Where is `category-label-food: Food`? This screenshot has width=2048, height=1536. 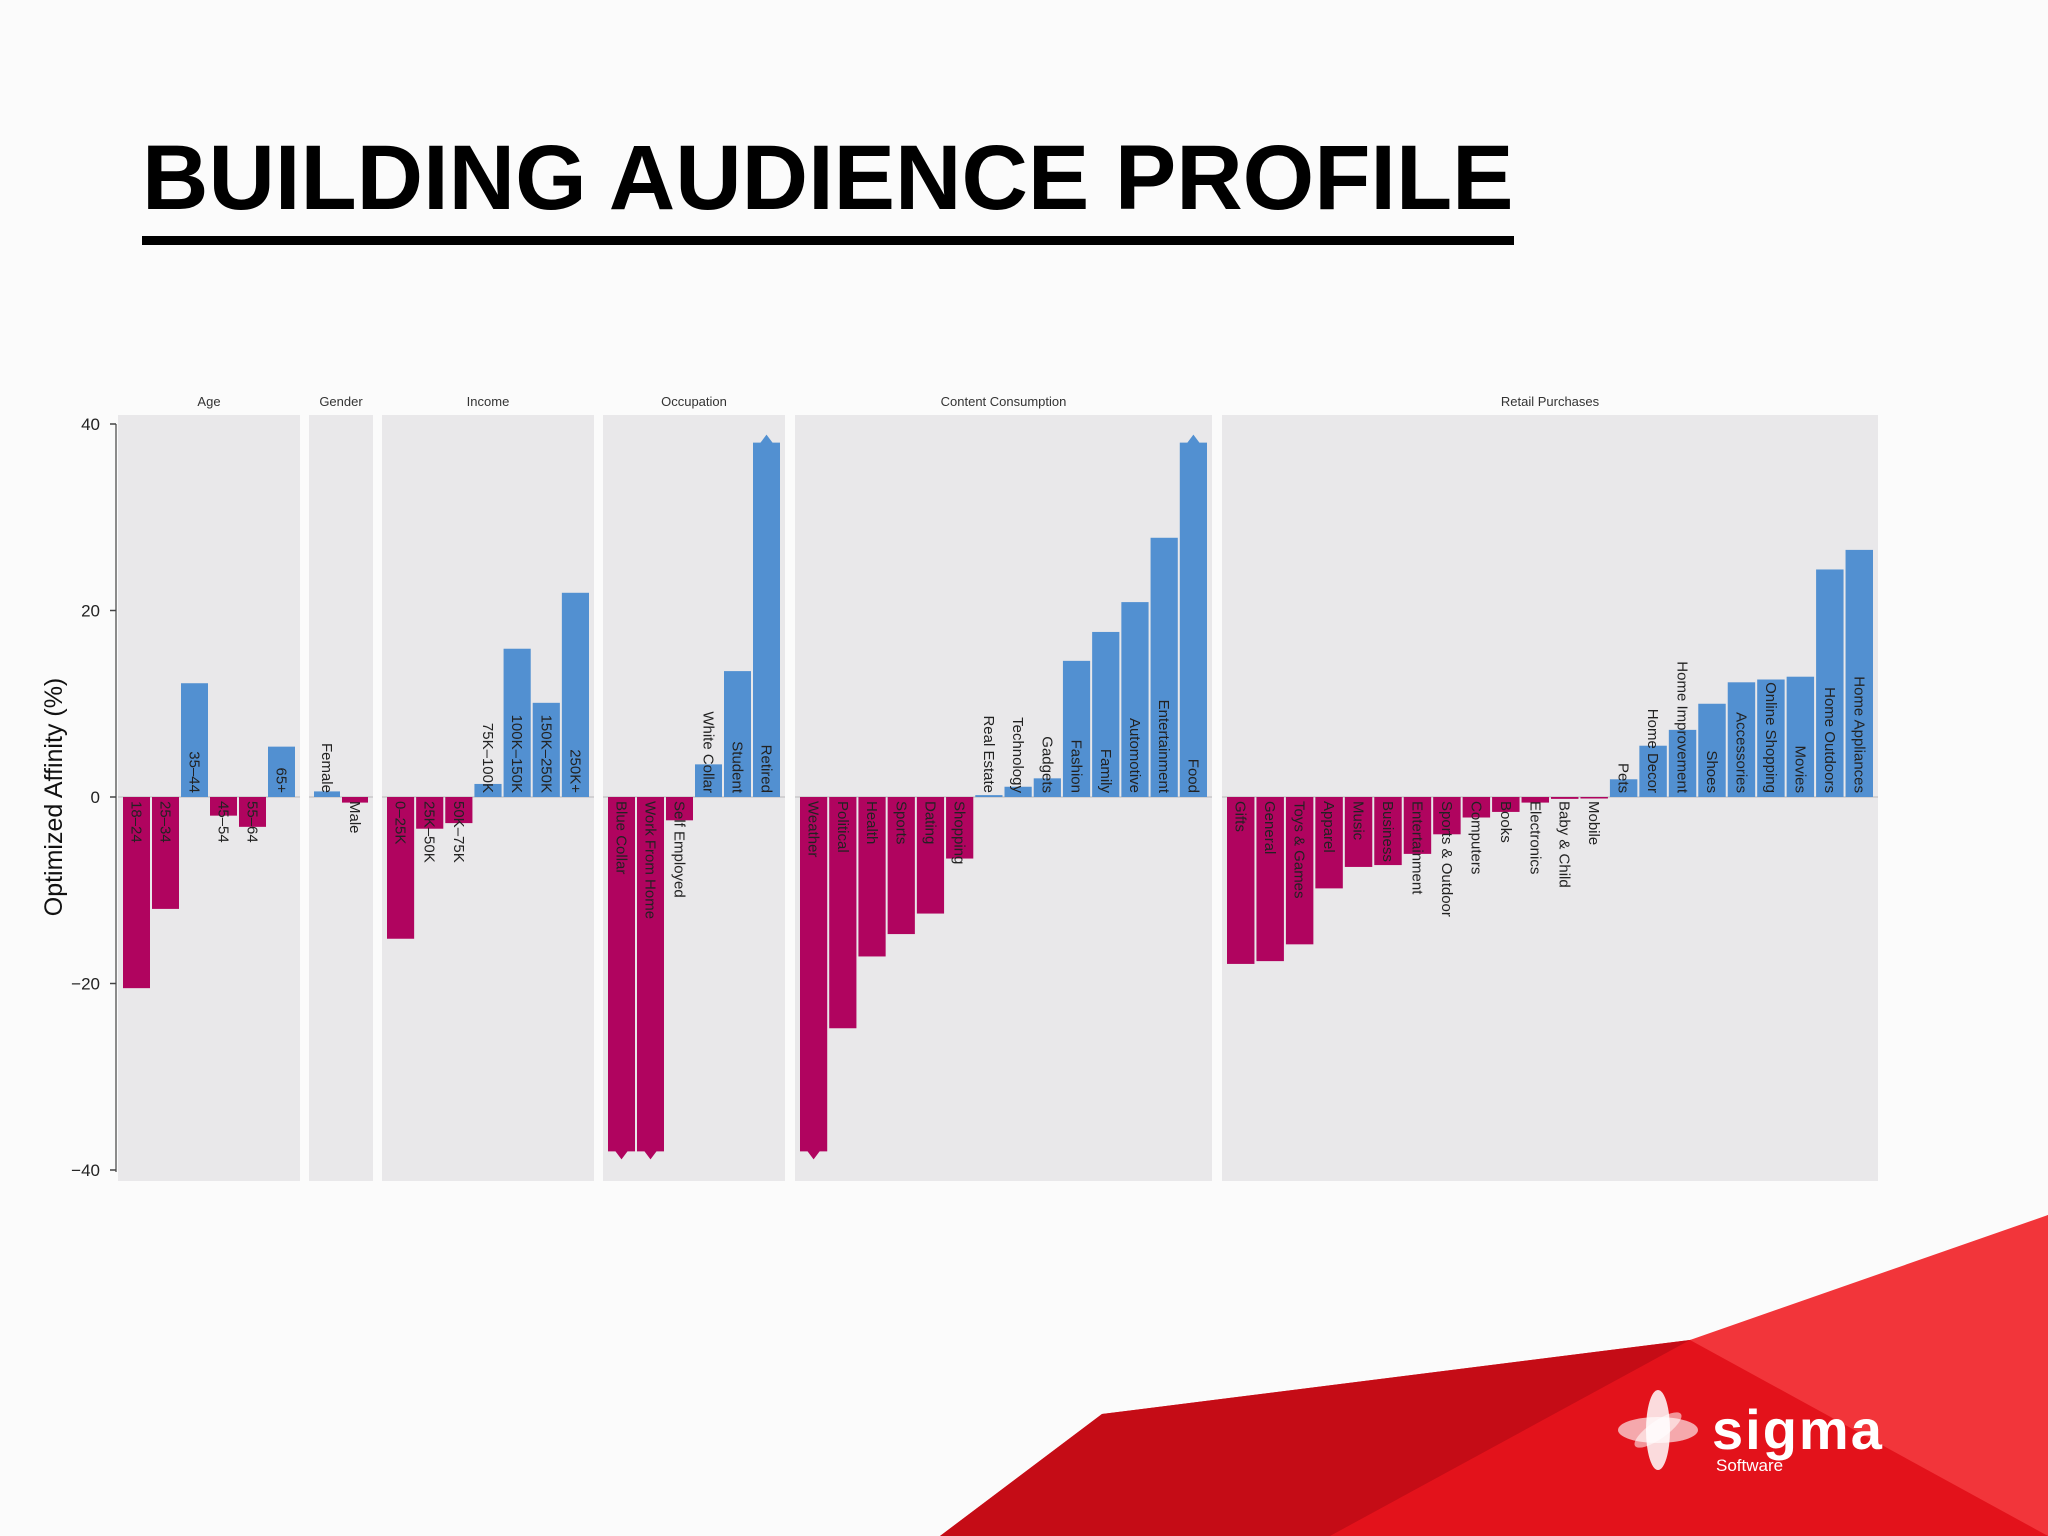
category-label-food: Food is located at coordinates (1192, 776).